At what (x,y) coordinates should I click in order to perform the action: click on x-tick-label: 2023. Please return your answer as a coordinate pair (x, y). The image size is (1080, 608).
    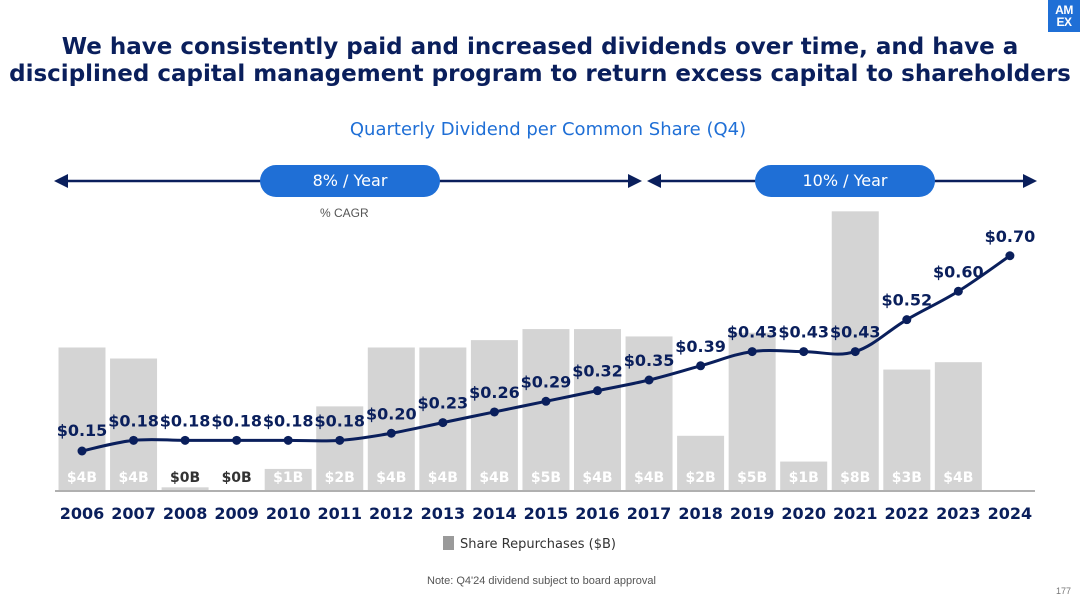
    Looking at the image, I should click on (958, 513).